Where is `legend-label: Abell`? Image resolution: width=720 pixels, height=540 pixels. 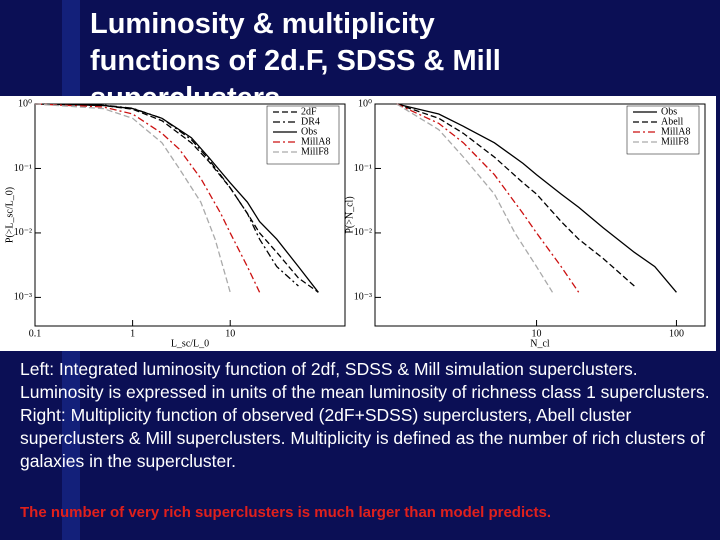 legend-label: Abell is located at coordinates (672, 121).